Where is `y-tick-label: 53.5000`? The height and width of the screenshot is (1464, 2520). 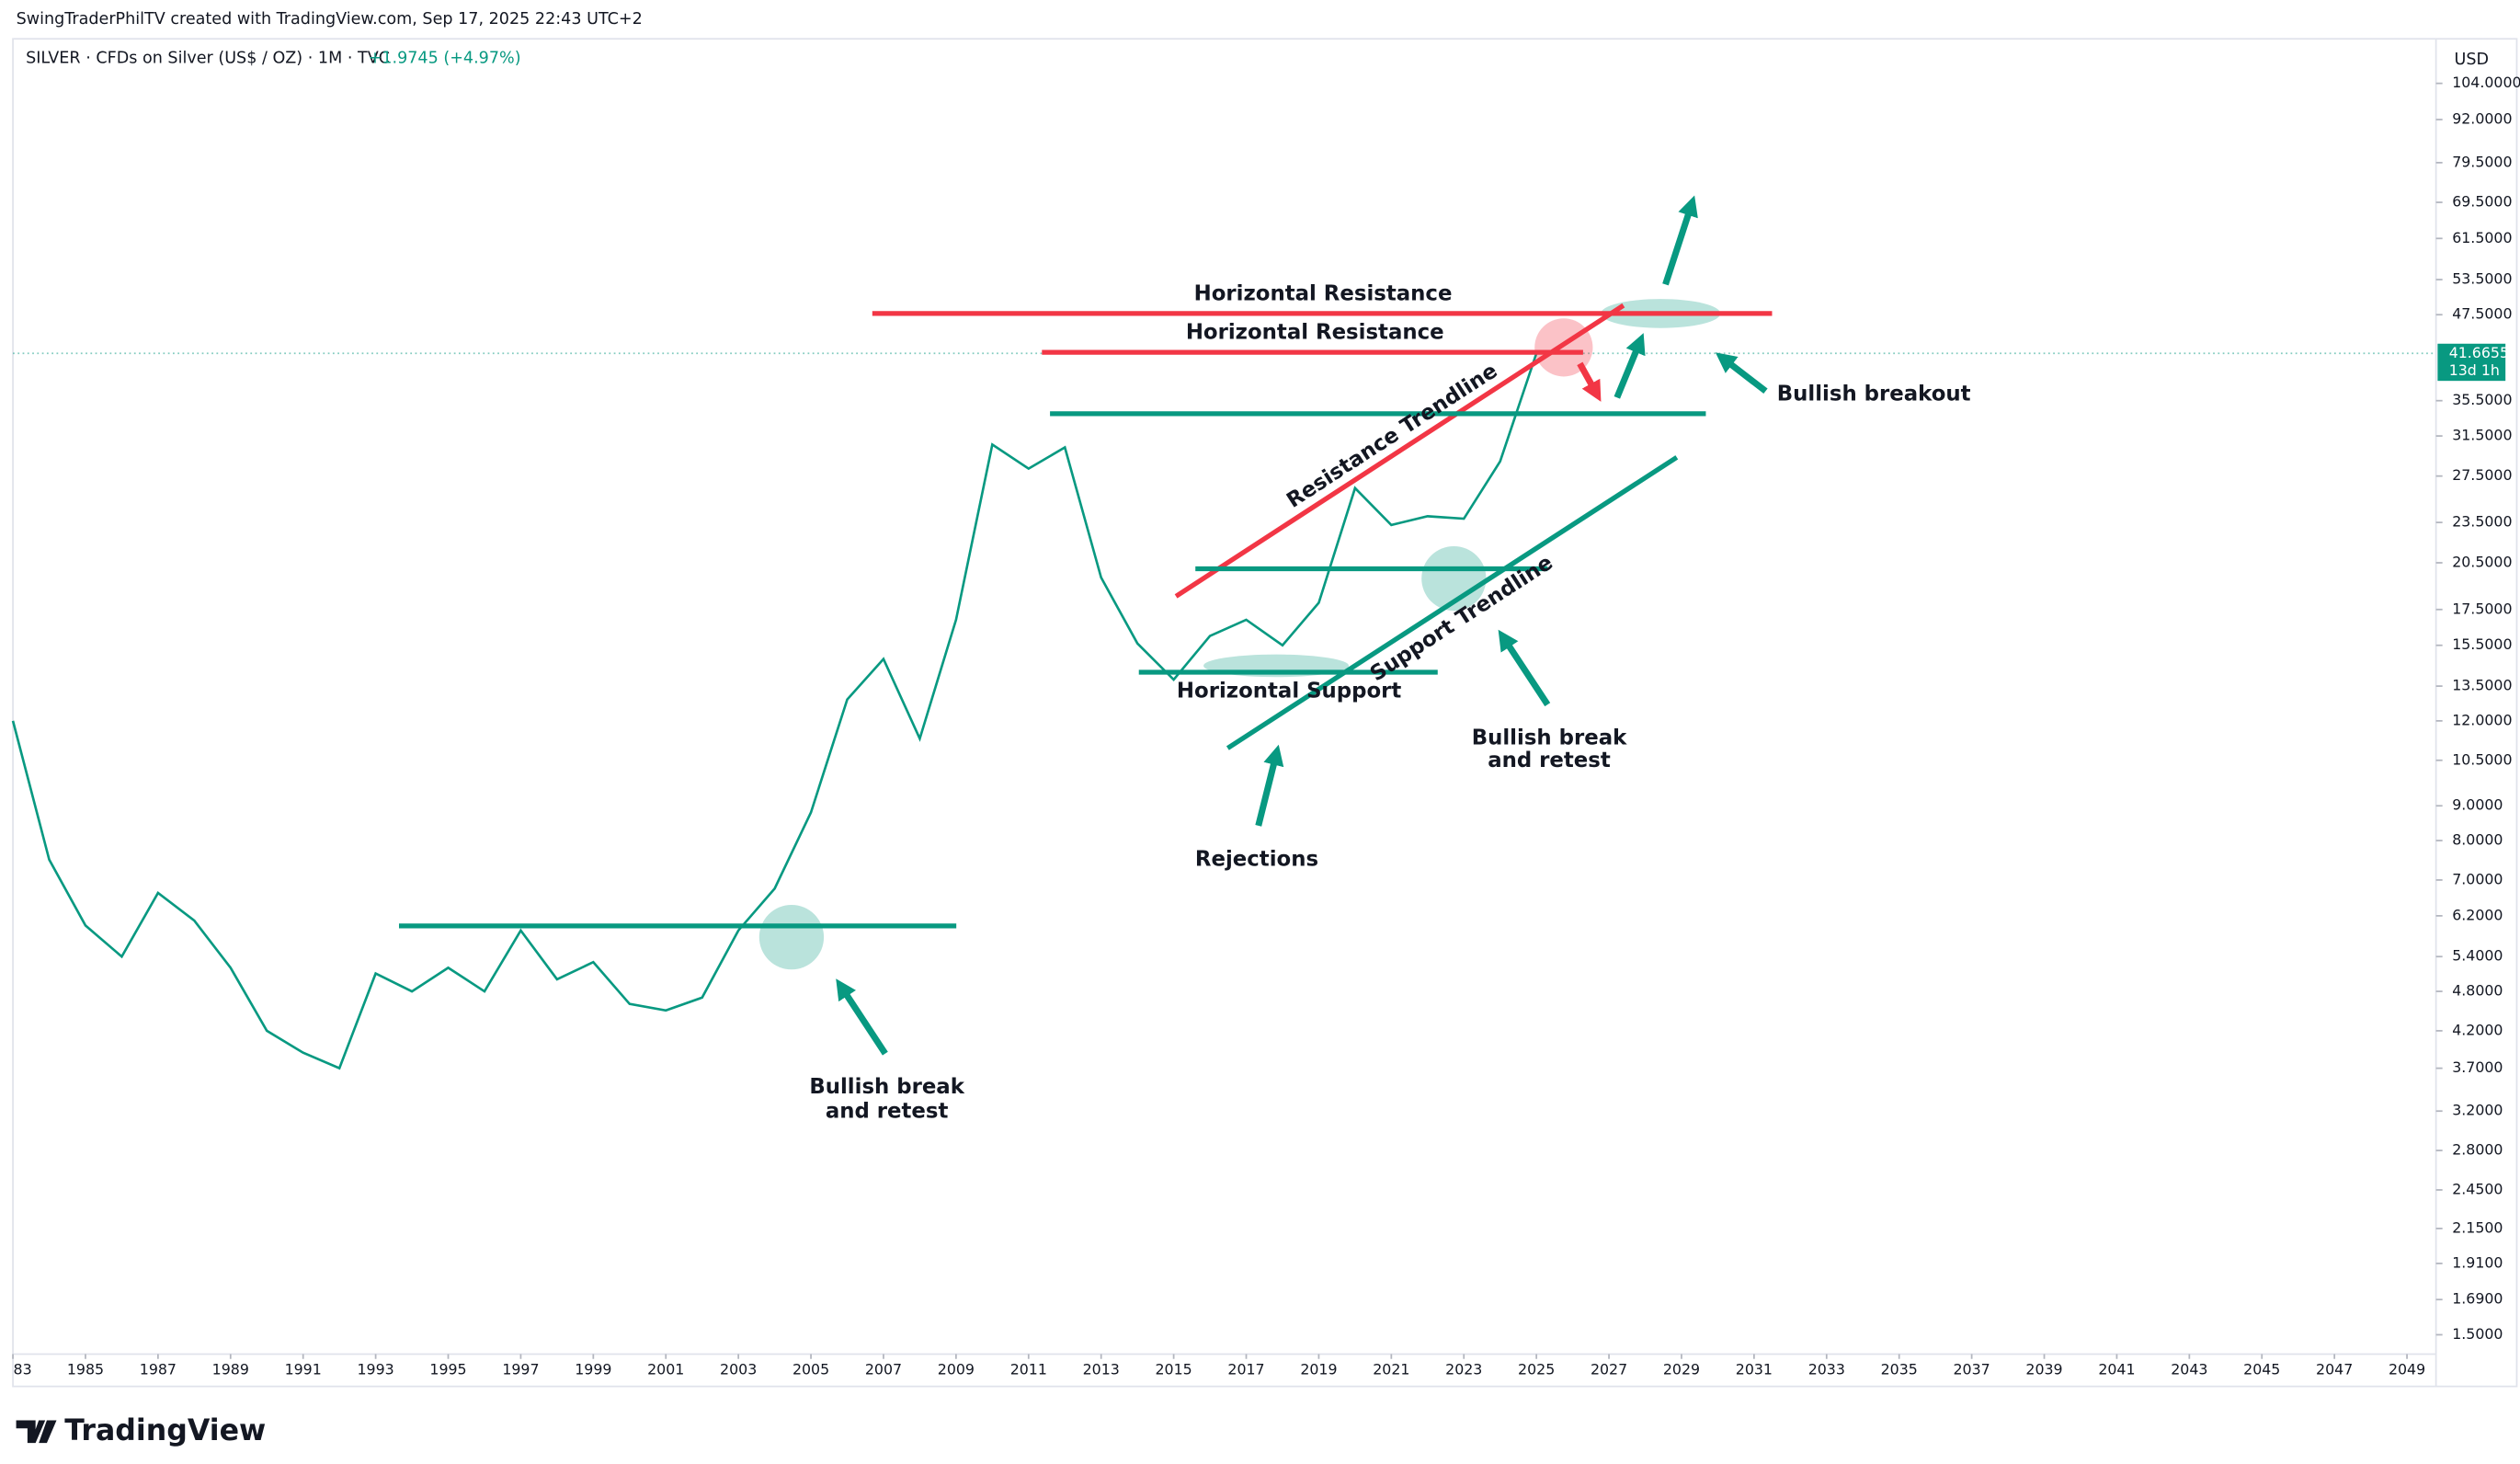 y-tick-label: 53.5000 is located at coordinates (2482, 279).